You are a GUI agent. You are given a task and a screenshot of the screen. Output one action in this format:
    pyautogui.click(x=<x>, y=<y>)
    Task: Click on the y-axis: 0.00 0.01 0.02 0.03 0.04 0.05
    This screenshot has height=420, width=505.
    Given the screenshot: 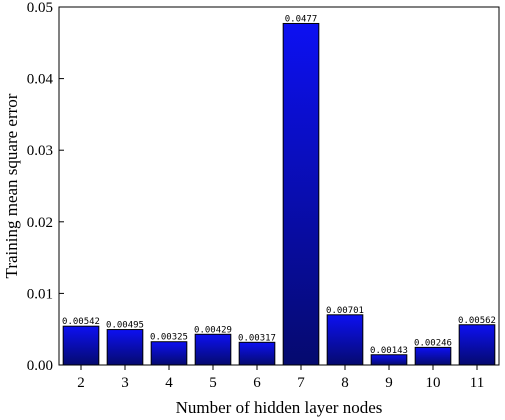 What is the action you would take?
    pyautogui.click(x=45, y=187)
    